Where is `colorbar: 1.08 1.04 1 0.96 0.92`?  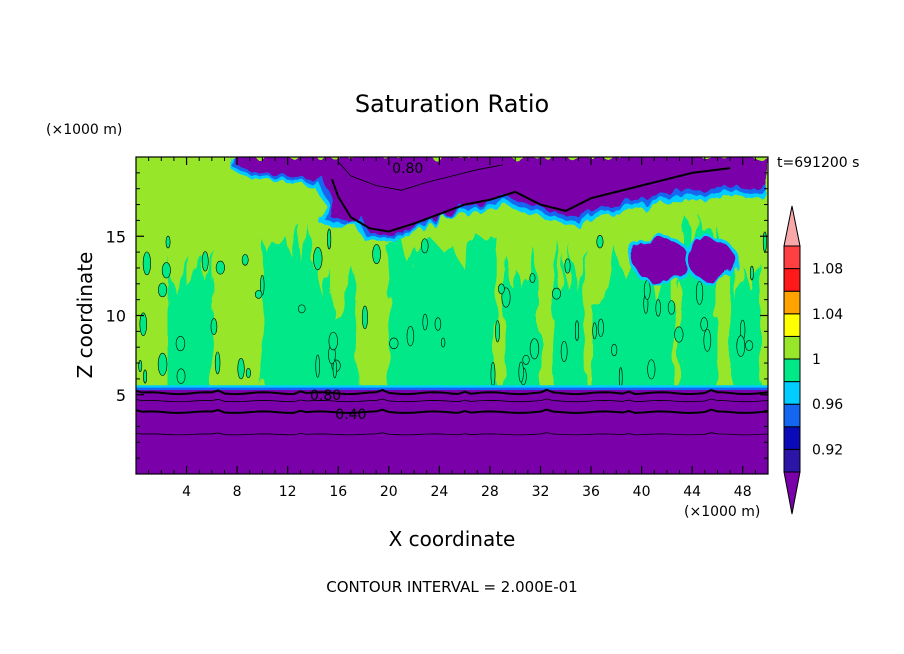
colorbar: 1.08 1.04 1 0.96 0.92 is located at coordinates (813, 360).